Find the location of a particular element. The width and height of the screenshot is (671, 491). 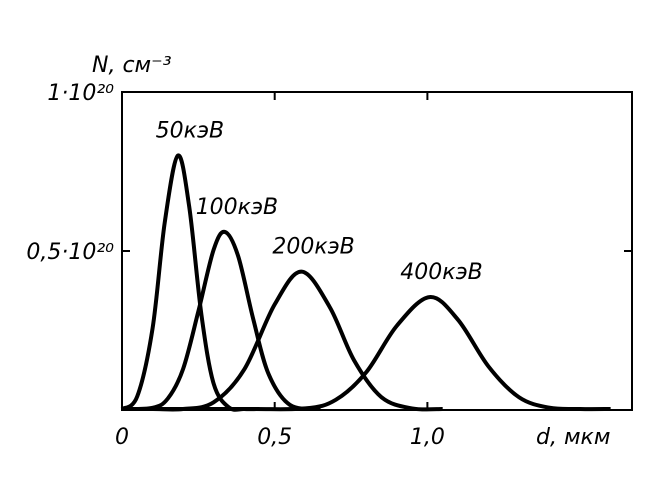

curve-label: 400кэВ is located at coordinates (441, 272).